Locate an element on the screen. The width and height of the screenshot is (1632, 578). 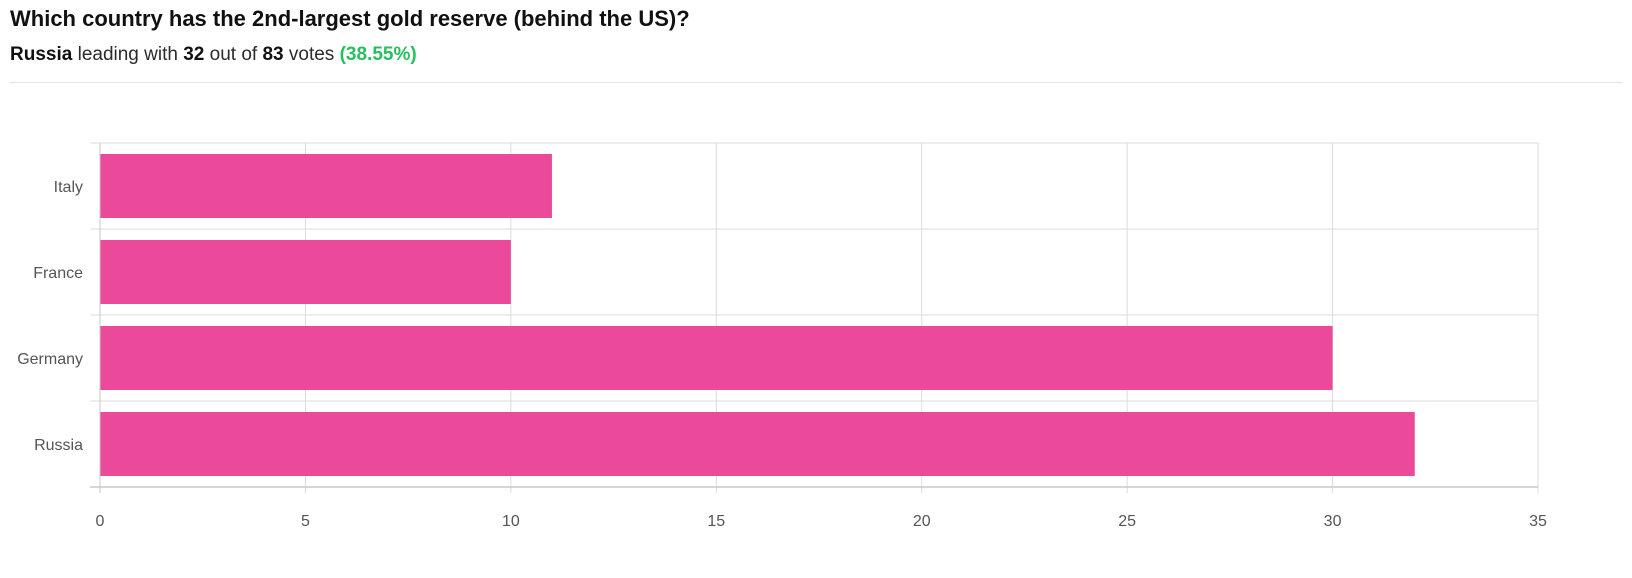
x-tick-label: 0 is located at coordinates (100, 521).